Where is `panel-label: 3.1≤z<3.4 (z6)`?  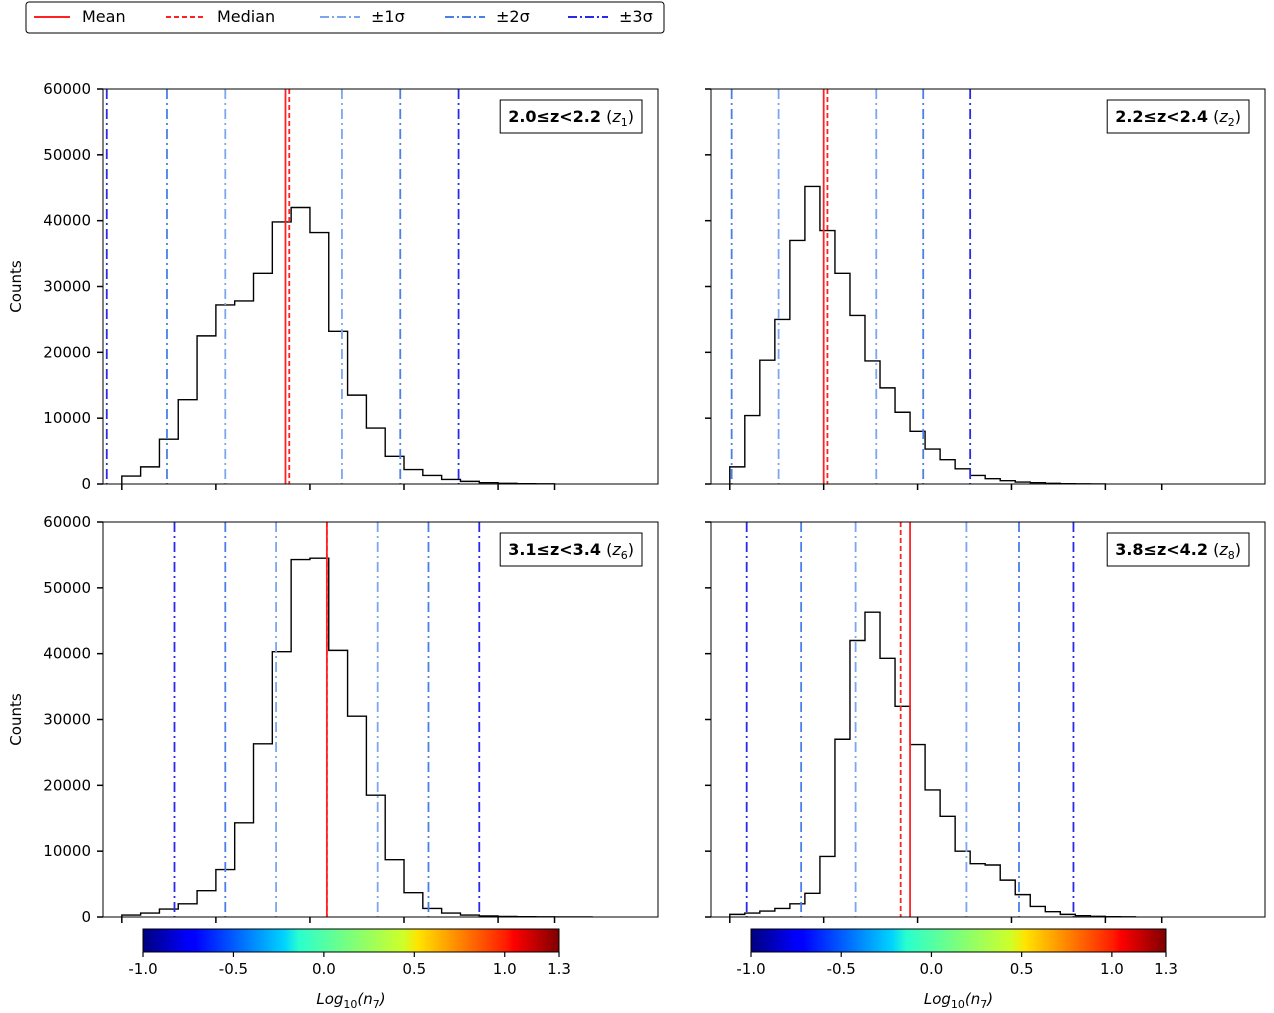 panel-label: 3.1≤z<3.4 (z6) is located at coordinates (571, 549).